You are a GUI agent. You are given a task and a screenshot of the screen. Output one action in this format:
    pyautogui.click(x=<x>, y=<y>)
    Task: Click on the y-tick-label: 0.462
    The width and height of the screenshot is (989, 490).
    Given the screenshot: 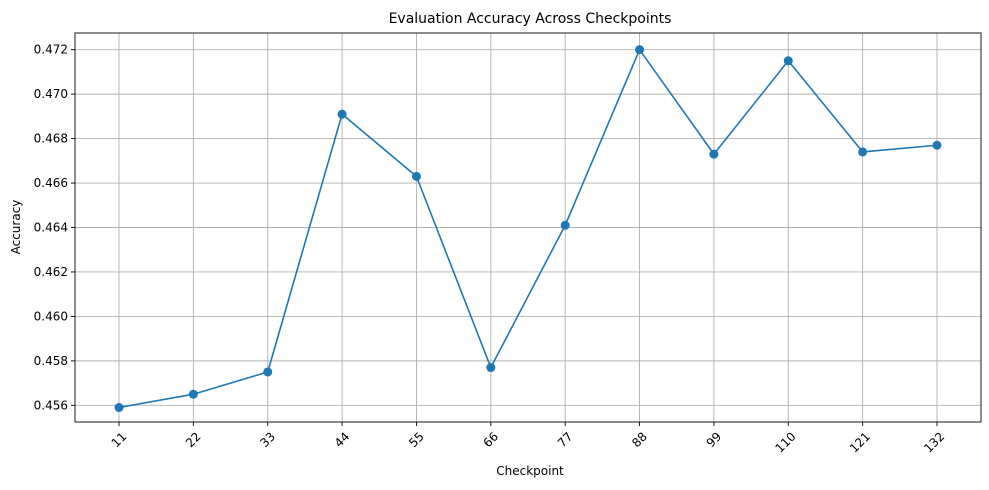 What is the action you would take?
    pyautogui.click(x=51, y=272)
    